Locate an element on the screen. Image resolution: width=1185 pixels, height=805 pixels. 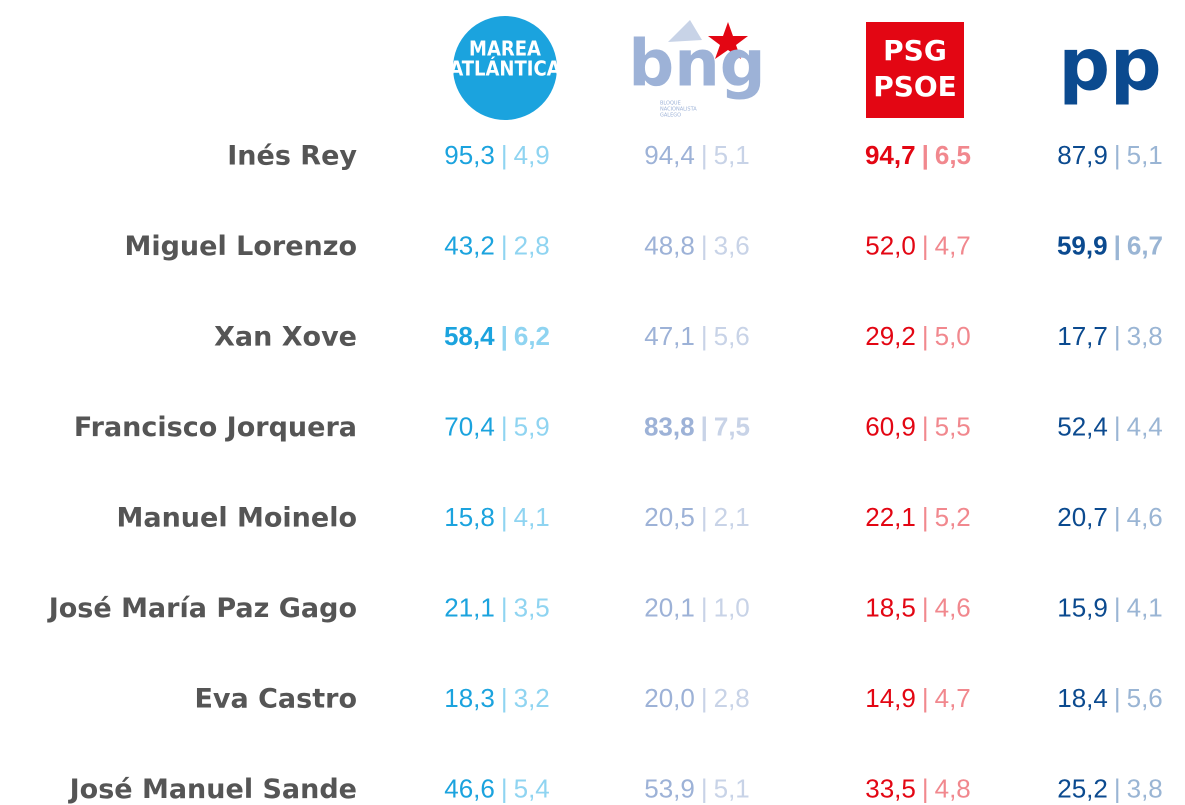
marea-logo-circle is located at coordinates (505, 68).